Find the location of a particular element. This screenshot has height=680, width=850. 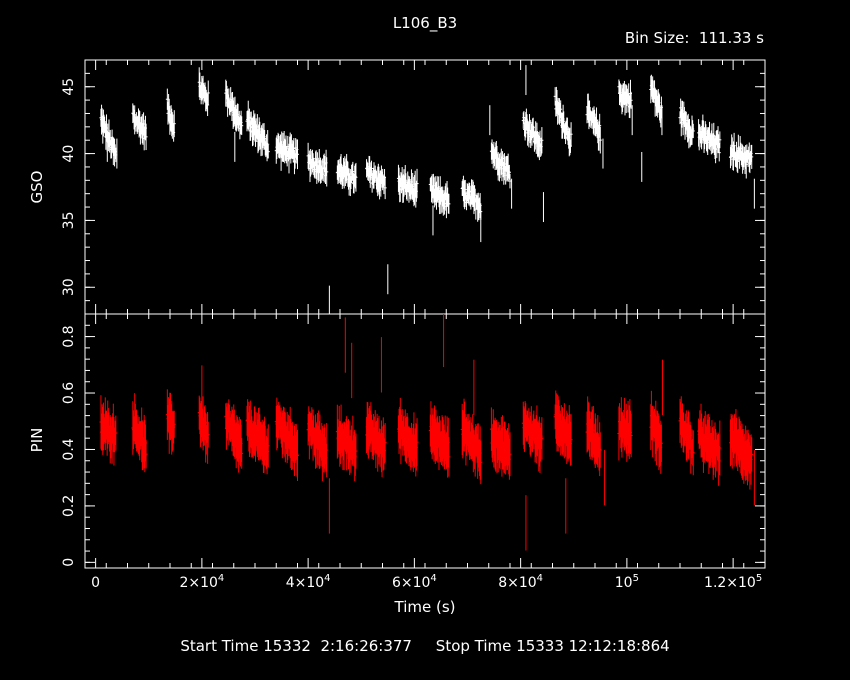

x-tick-label: 4×104 is located at coordinates (308, 582).